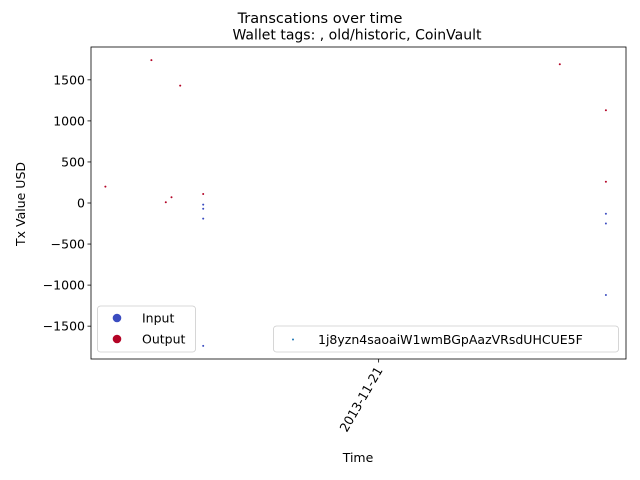  Describe the element at coordinates (64, 285) in the screenshot. I see `y-tick-label: −1000` at that location.